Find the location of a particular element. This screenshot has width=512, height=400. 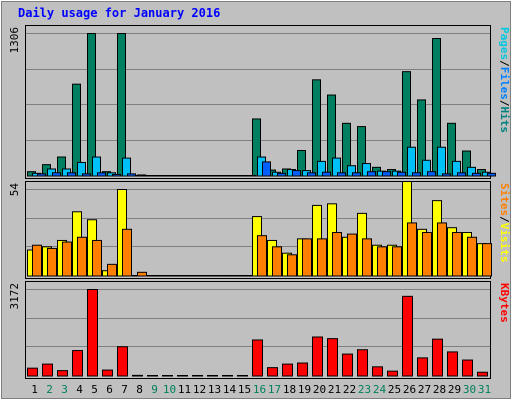

x-tick-label: 9 is located at coordinates (154, 389).